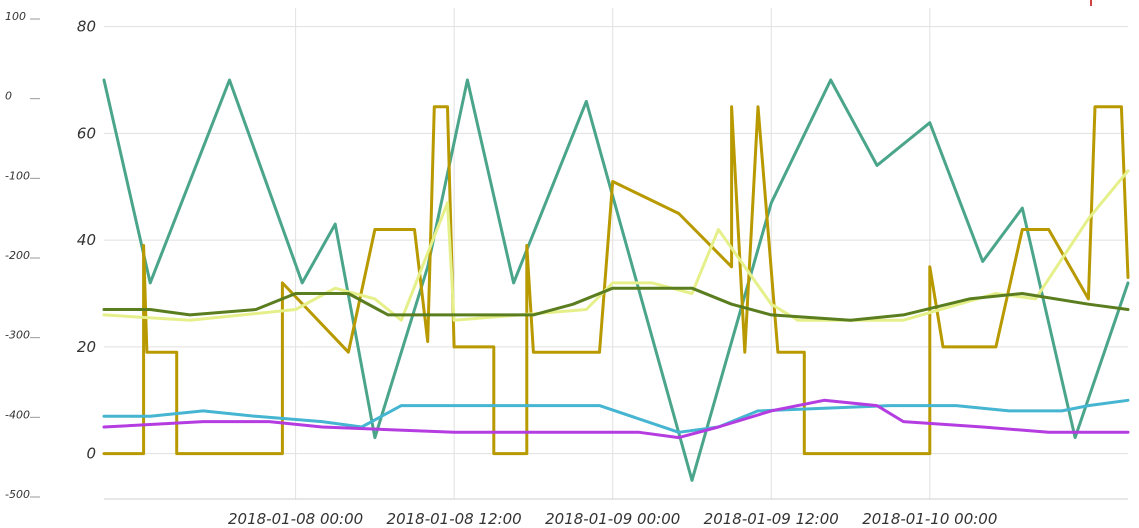 This screenshot has width=1139, height=528. I want to click on outer-y-tick-label: -400, so click(17, 414).